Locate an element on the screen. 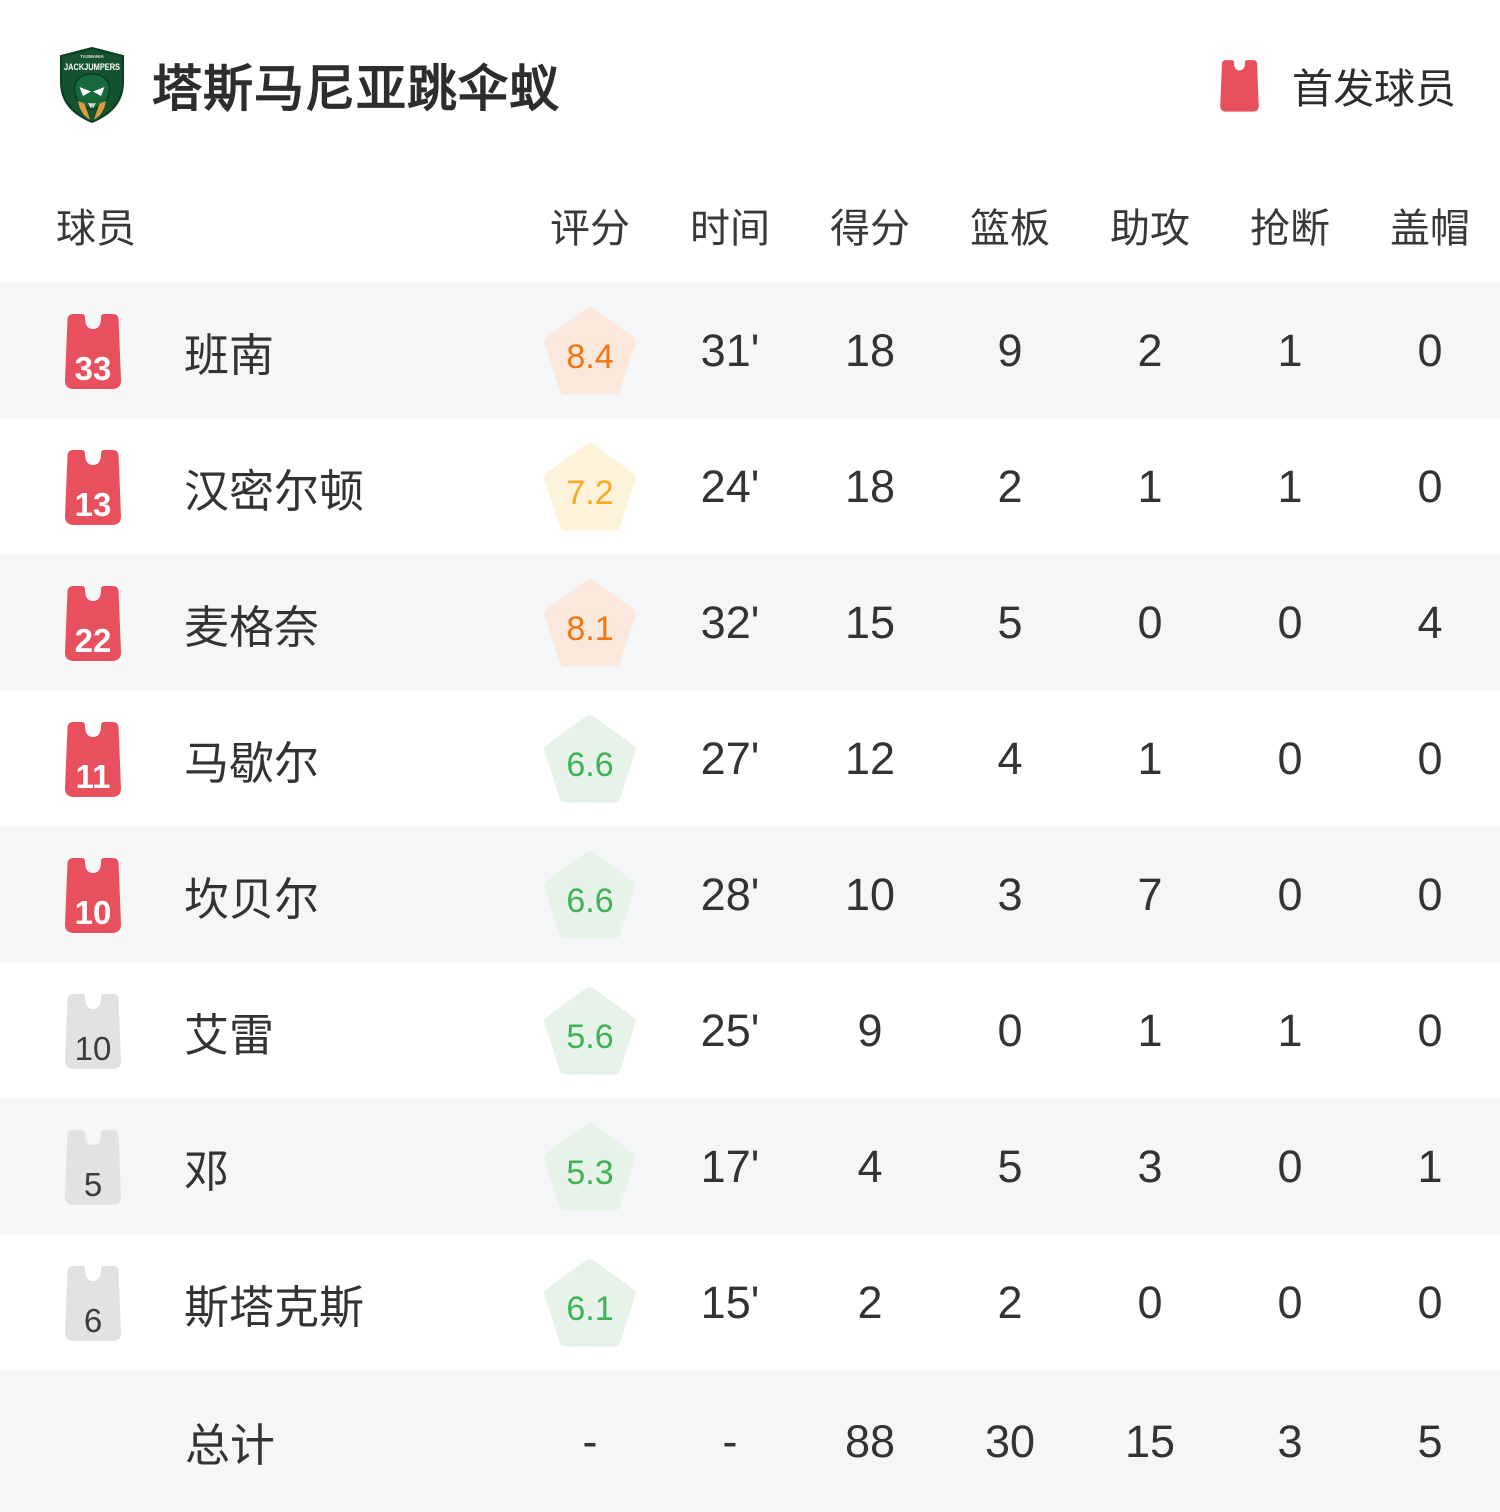 The image size is (1500, 1512). player-row: 11 马歇尔 6.6 27' 12 4 1 0 0 is located at coordinates (750, 759).